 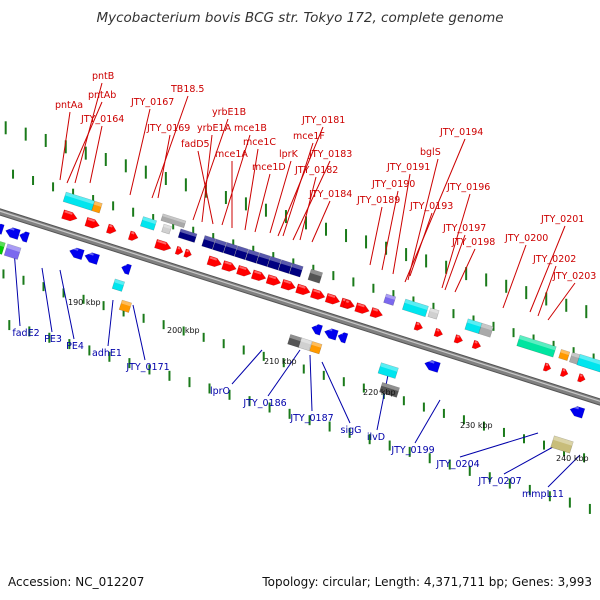 What do you see at coordinates (183, 330) in the screenshot?
I see `kbp-label: 200 kbp` at bounding box center [183, 330].